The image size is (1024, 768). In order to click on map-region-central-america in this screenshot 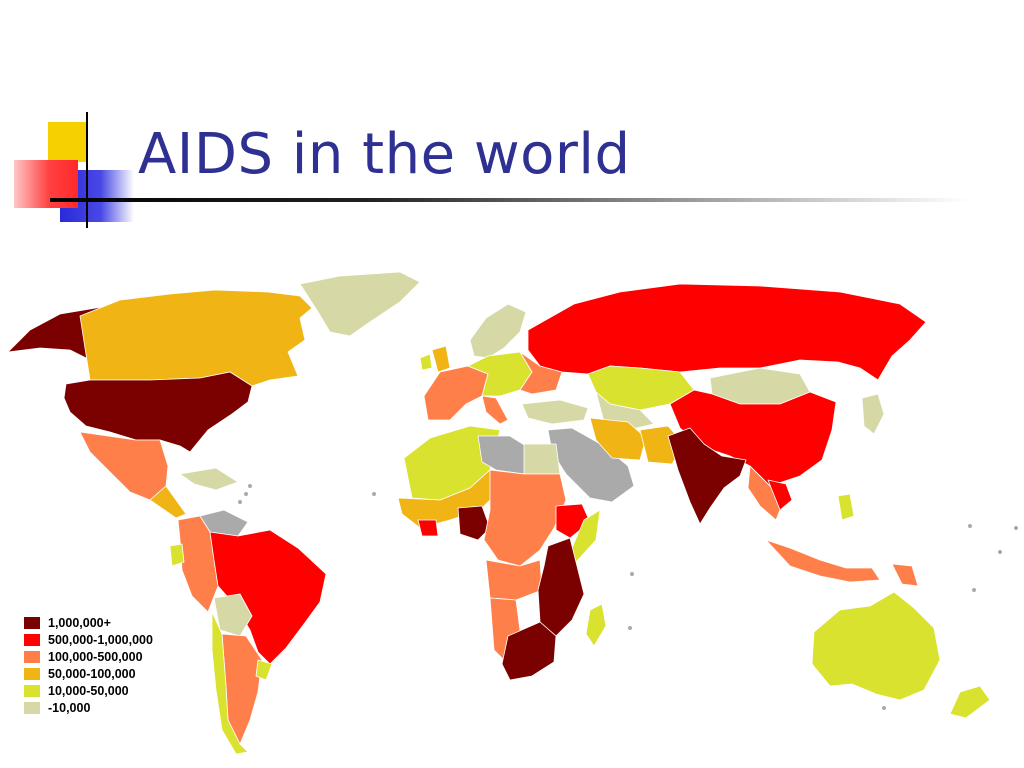, I will do `click(168, 502)`.